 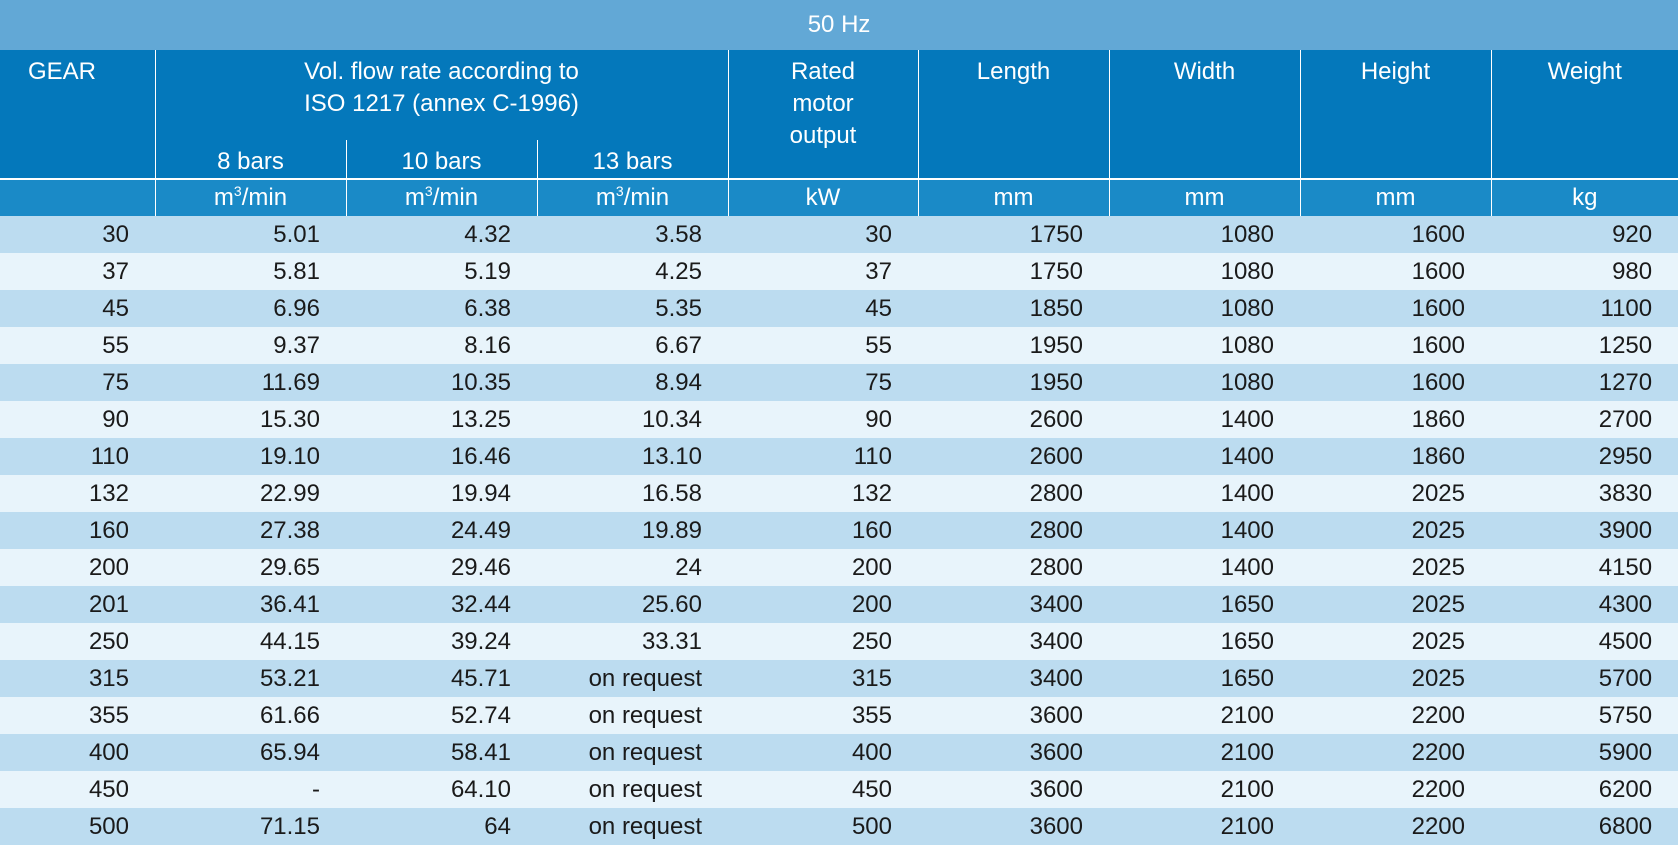 I want to click on bars-10-header: 10 bars, so click(x=441, y=159).